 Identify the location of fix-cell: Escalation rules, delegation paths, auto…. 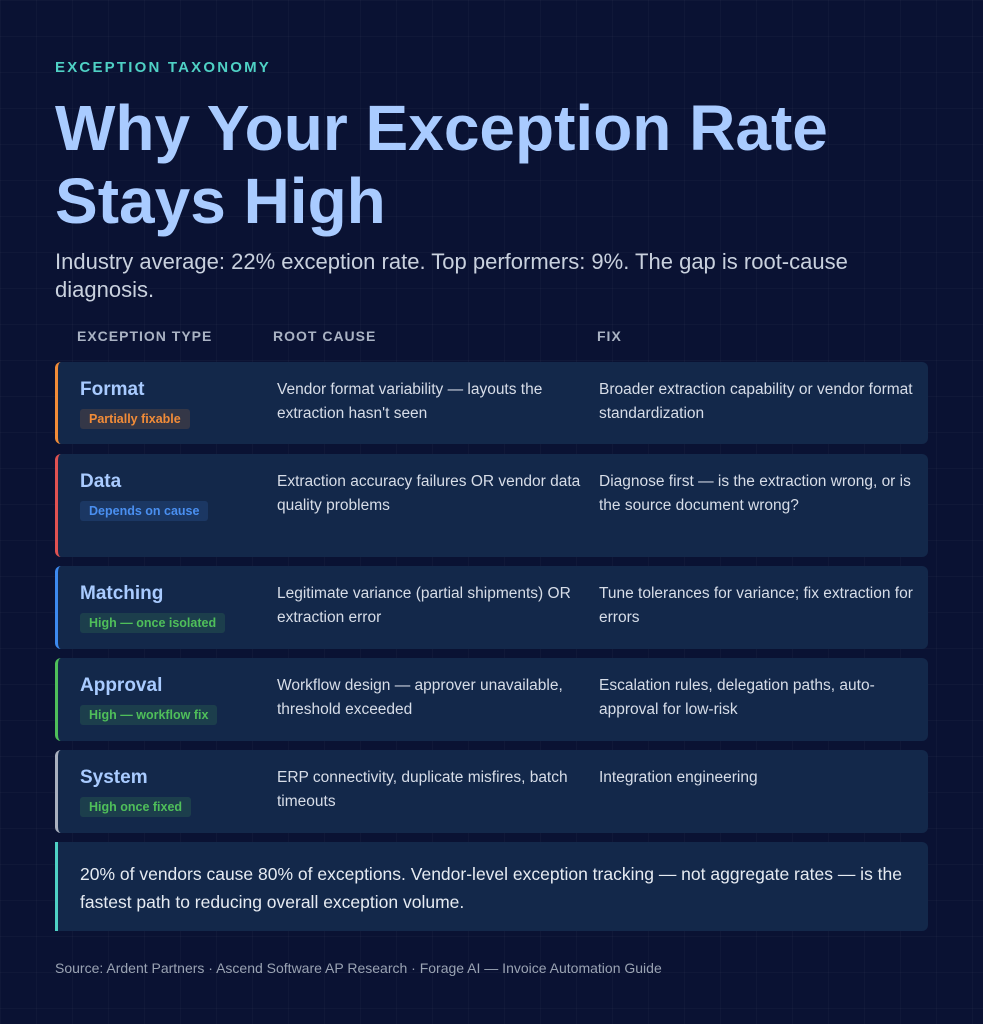
(737, 697).